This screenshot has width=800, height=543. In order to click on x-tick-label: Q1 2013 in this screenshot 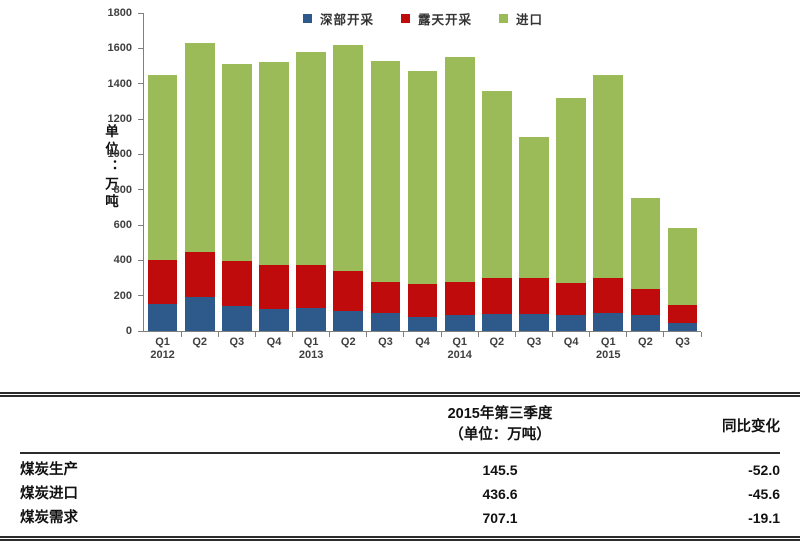, I will do `click(311, 348)`.